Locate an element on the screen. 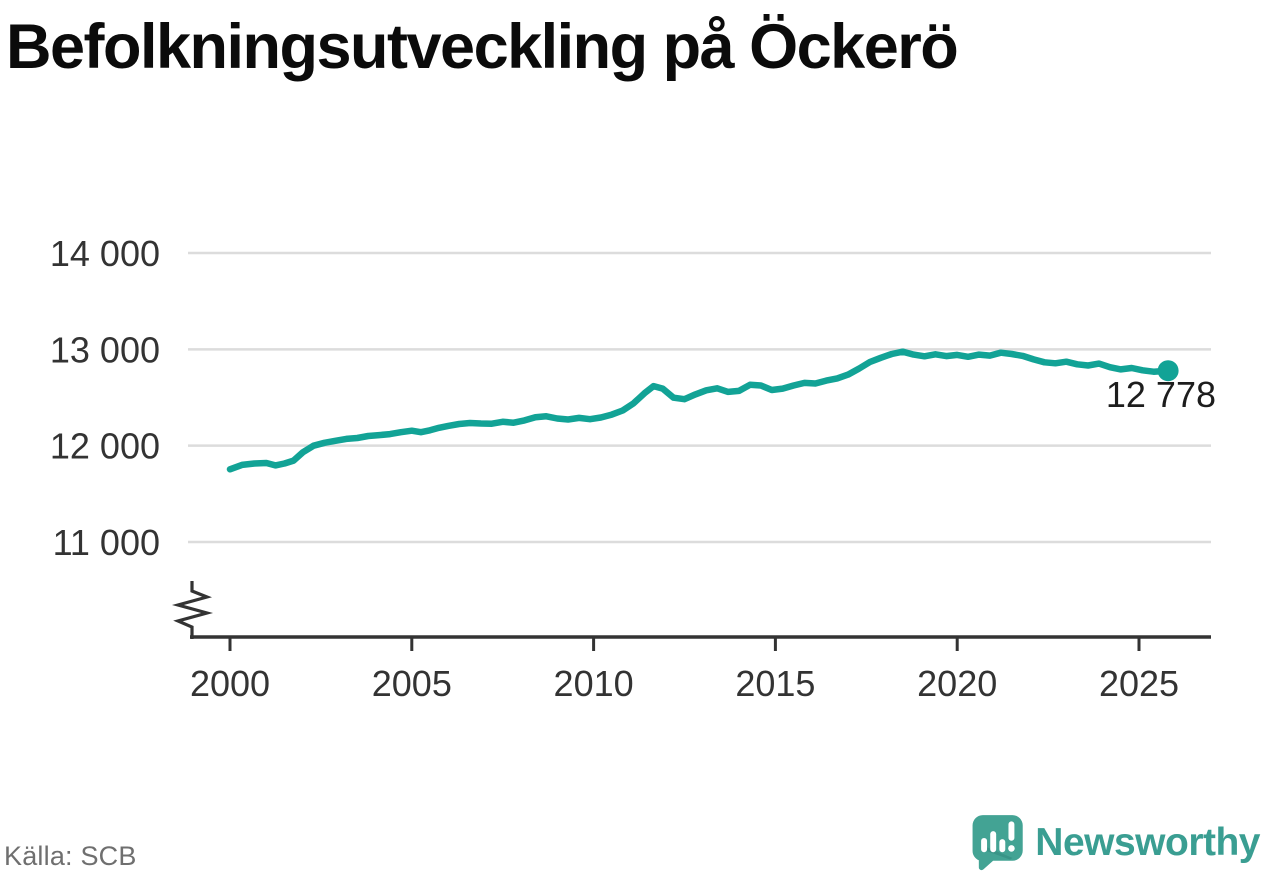 Image resolution: width=1262 pixels, height=879 pixels. x-axis-tick-label: 2010 is located at coordinates (594, 683).